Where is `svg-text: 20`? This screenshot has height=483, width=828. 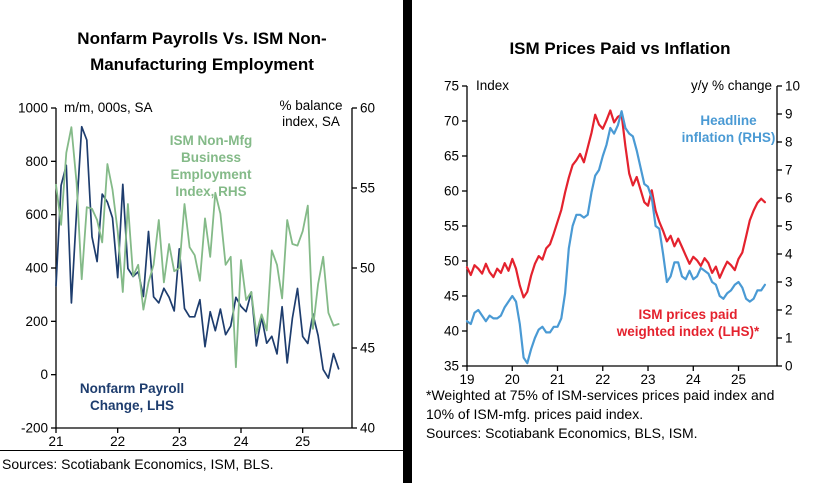 svg-text: 20 is located at coordinates (512, 379).